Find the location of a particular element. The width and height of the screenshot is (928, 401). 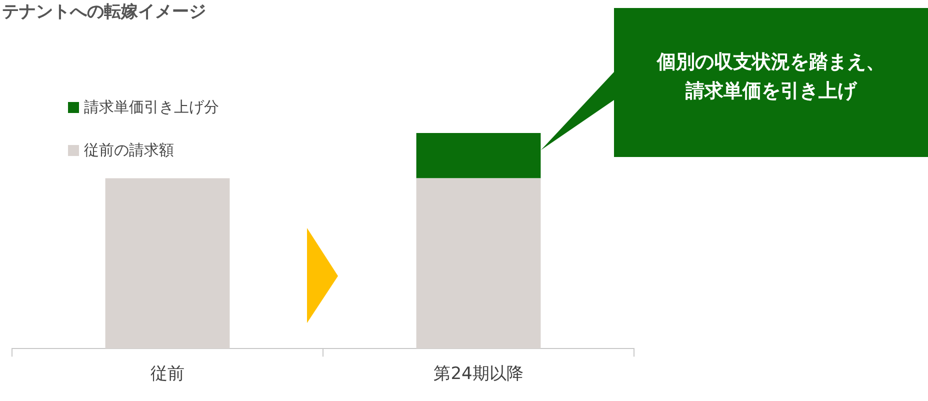

x-tick-label: 従前 is located at coordinates (167, 374).